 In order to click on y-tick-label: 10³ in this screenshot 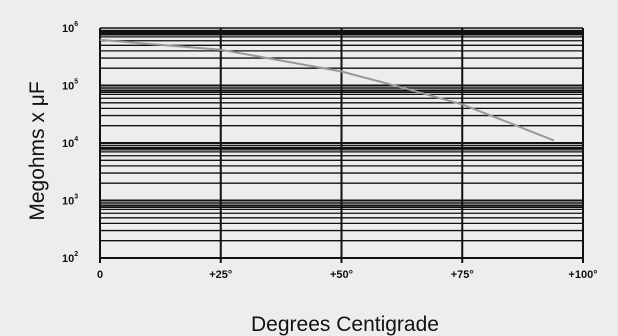, I will do `click(70, 201)`.